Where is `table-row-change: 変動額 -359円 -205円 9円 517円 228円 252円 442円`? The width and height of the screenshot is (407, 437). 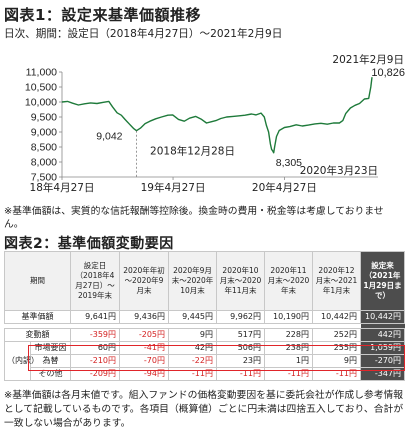
table-row-change: 変動額 -359円 -205円 9円 517円 228円 252円 442円 is located at coordinates (204, 335).